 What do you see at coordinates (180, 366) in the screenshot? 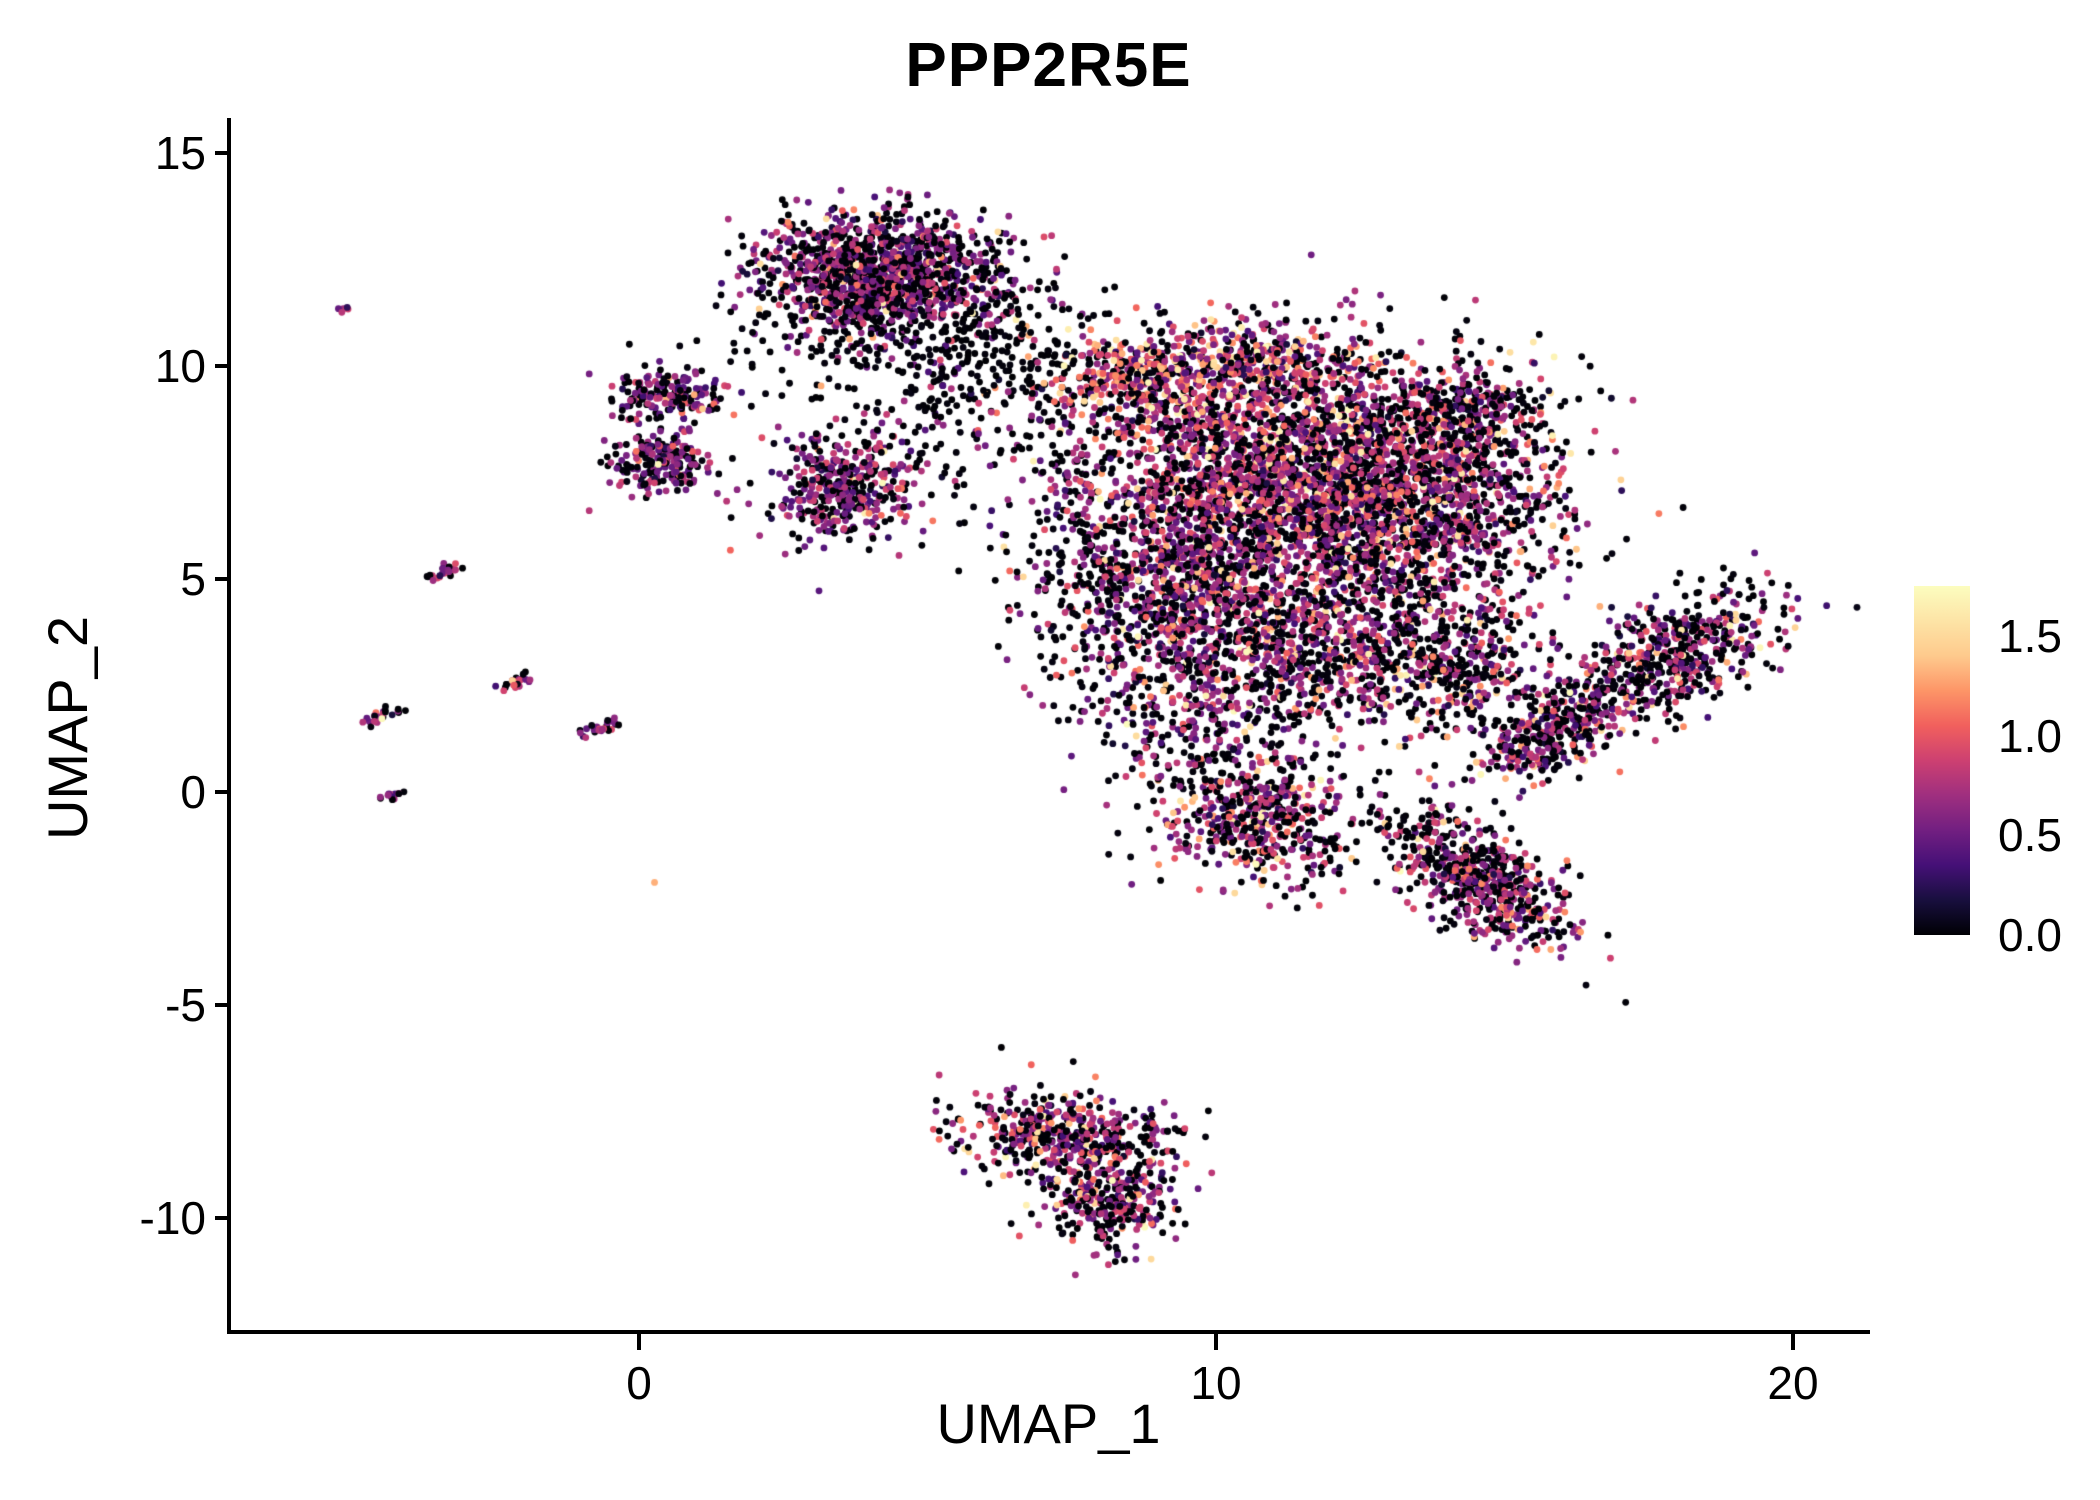
I see `y-tick-label: 10` at bounding box center [180, 366].